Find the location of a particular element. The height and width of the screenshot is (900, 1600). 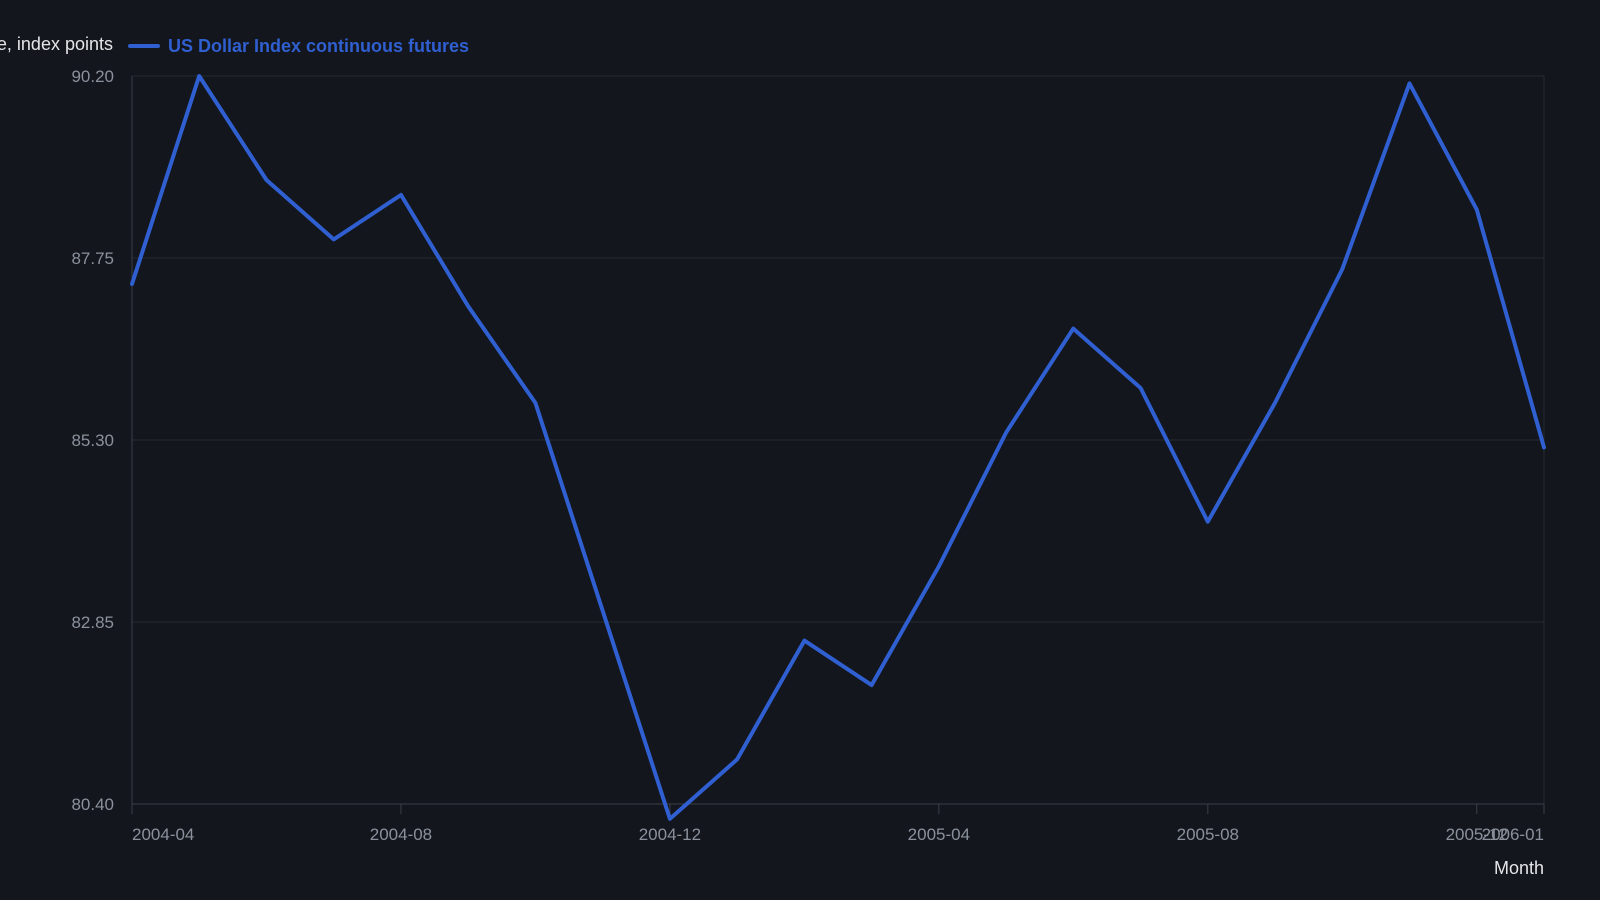

x-tick-label: 2005-08 is located at coordinates (1208, 834).